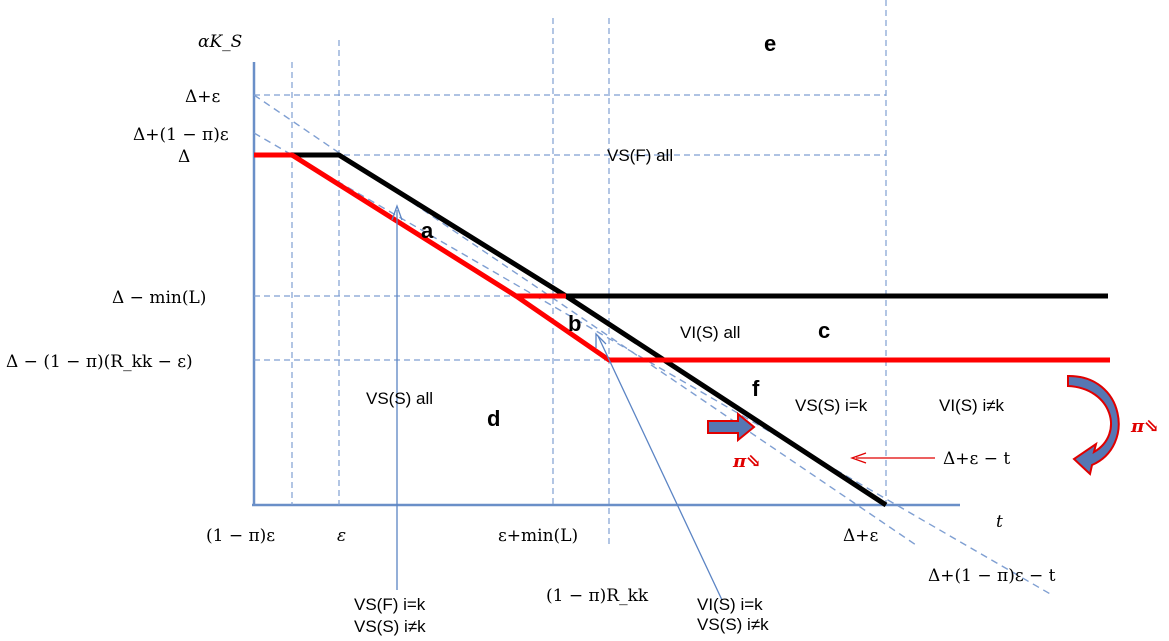  What do you see at coordinates (184, 157) in the screenshot?
I see `y-tick-label: Δ` at bounding box center [184, 157].